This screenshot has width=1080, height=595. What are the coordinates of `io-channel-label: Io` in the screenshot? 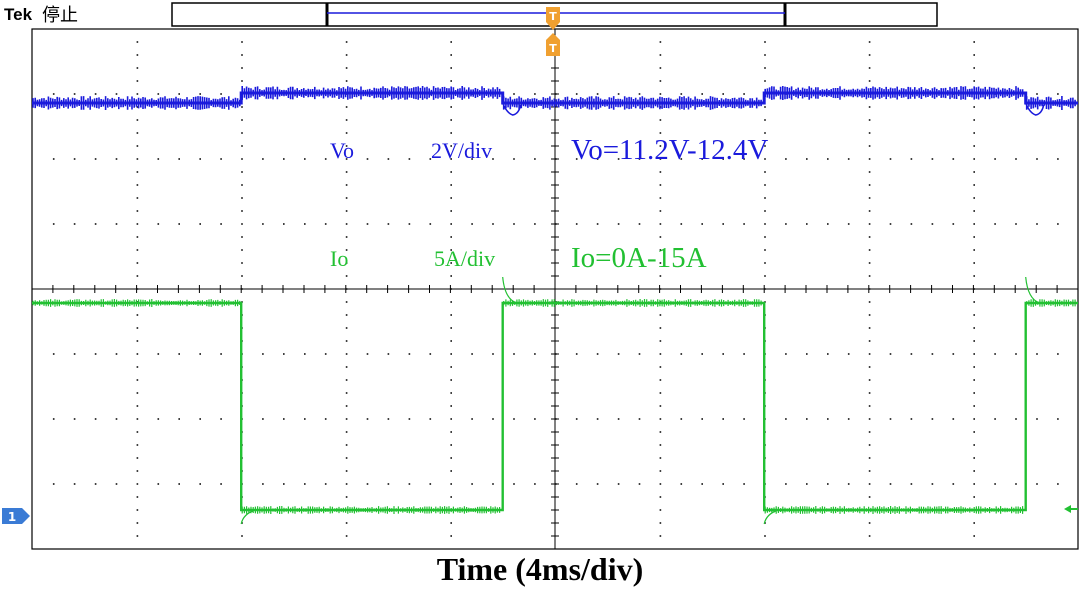 It's located at (339, 258).